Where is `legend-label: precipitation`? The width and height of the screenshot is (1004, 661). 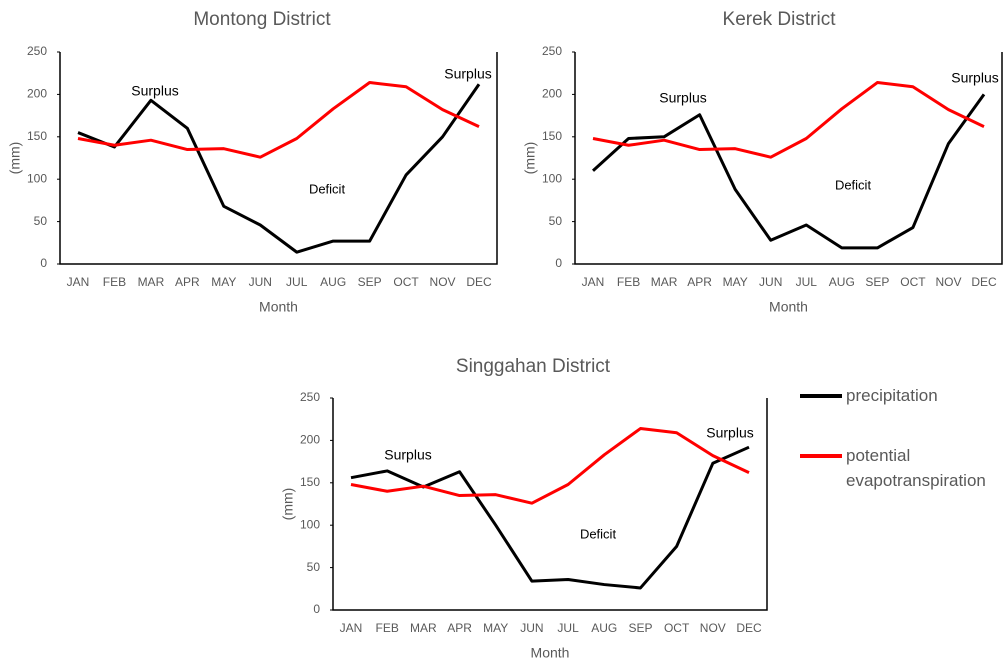 legend-label: precipitation is located at coordinates (892, 395).